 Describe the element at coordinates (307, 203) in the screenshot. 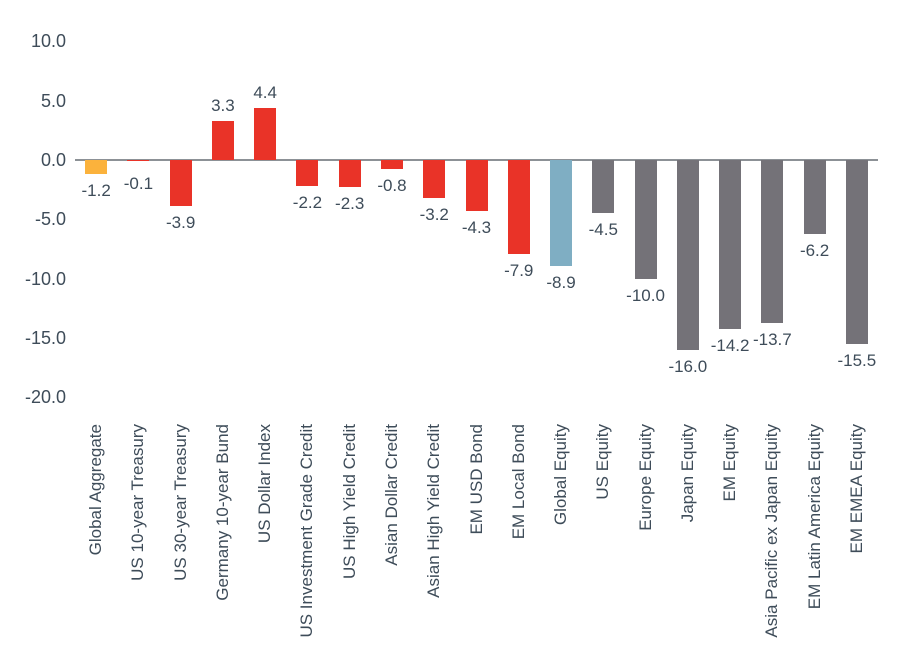

I see `bar-value-label: -2.2` at that location.